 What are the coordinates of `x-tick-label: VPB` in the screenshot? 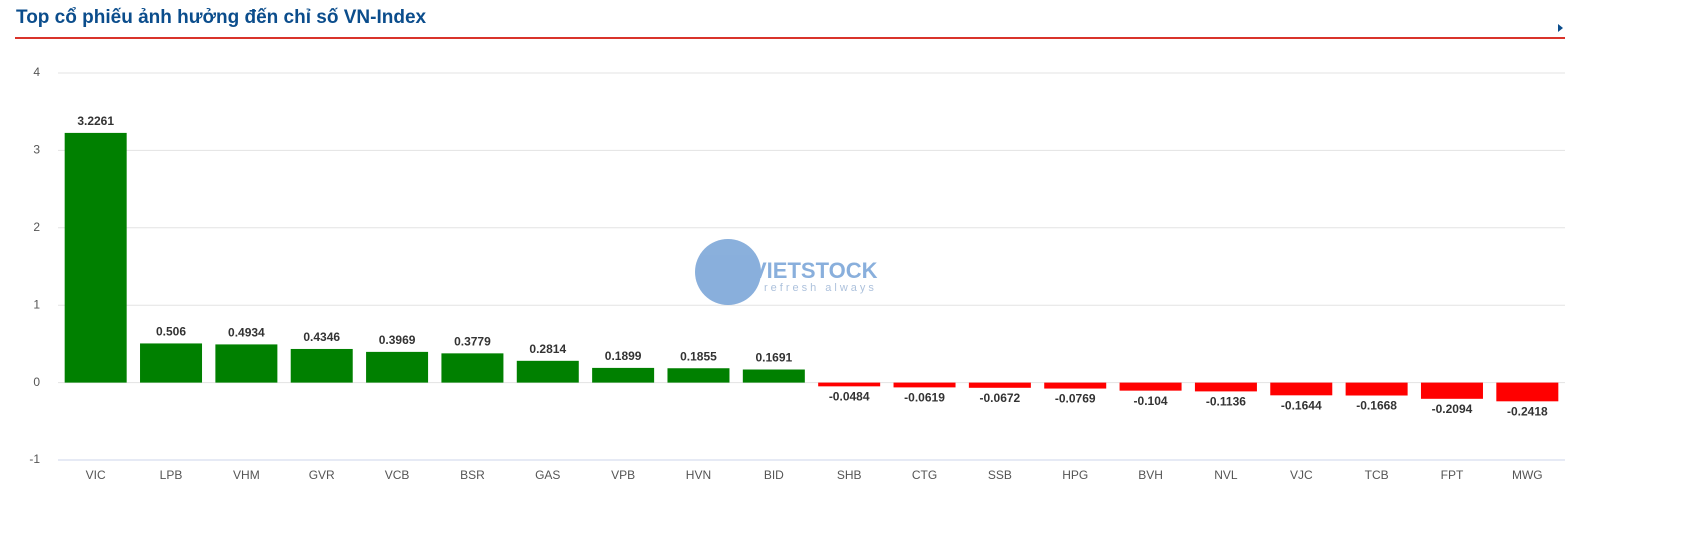 It's located at (623, 475).